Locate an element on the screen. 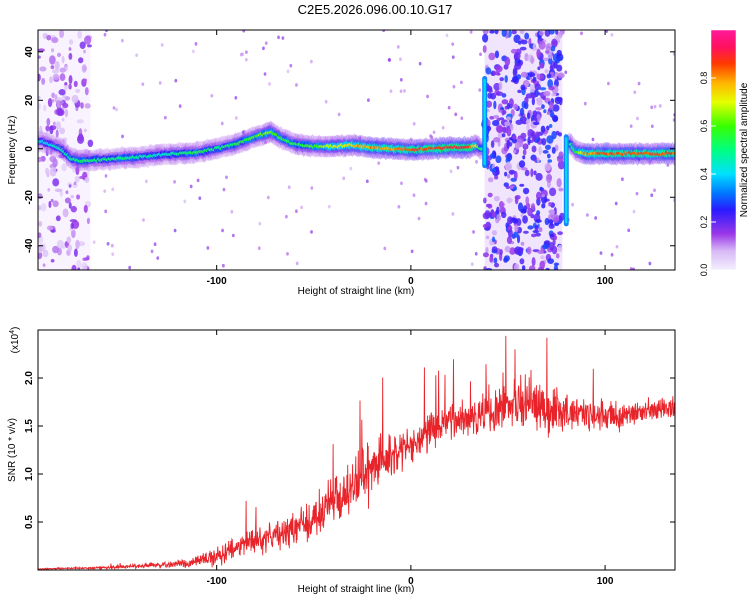 The image size is (750, 600). y-tick-label: 0 is located at coordinates (29, 149).